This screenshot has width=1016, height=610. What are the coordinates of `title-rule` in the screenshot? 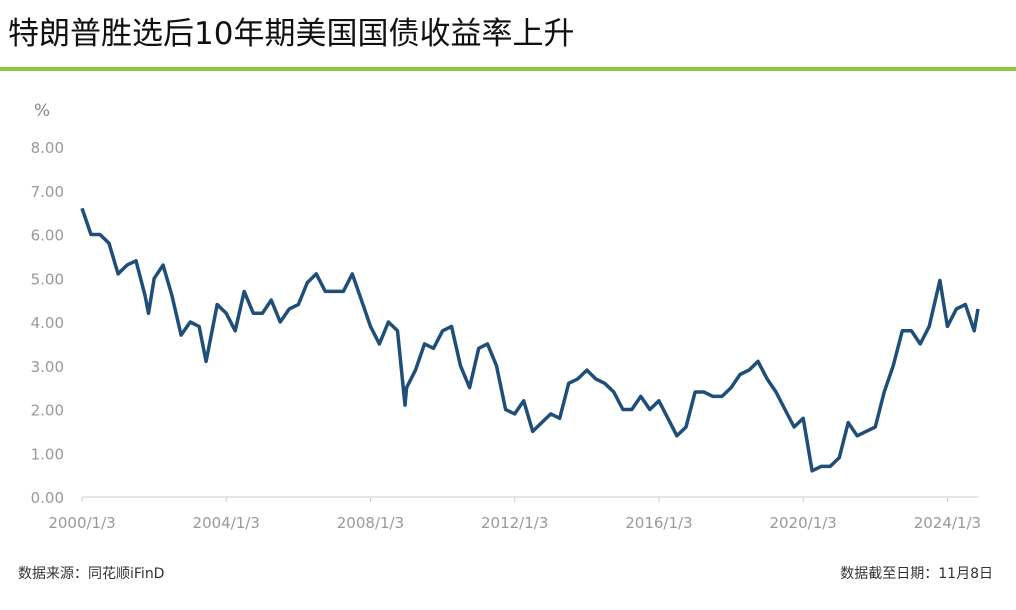 It's located at (508, 69).